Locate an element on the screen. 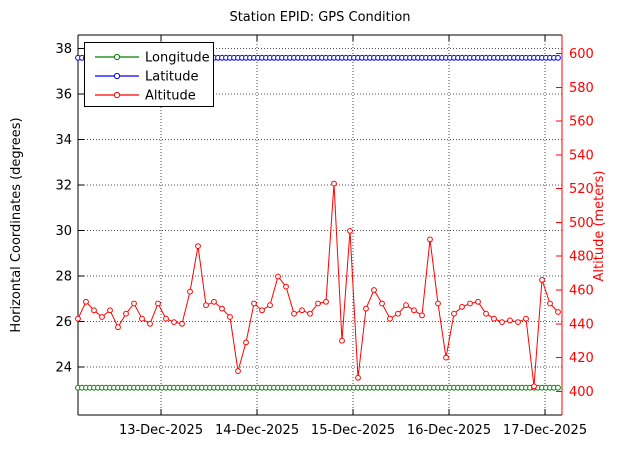 The image size is (623, 466). right-tick-label: 460 is located at coordinates (581, 291).